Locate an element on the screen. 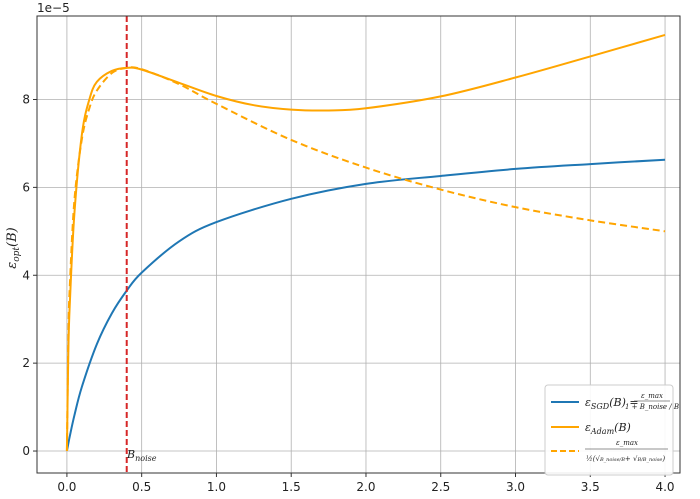 The width and height of the screenshot is (700, 499). y-tick-label: 2 is located at coordinates (26, 363).